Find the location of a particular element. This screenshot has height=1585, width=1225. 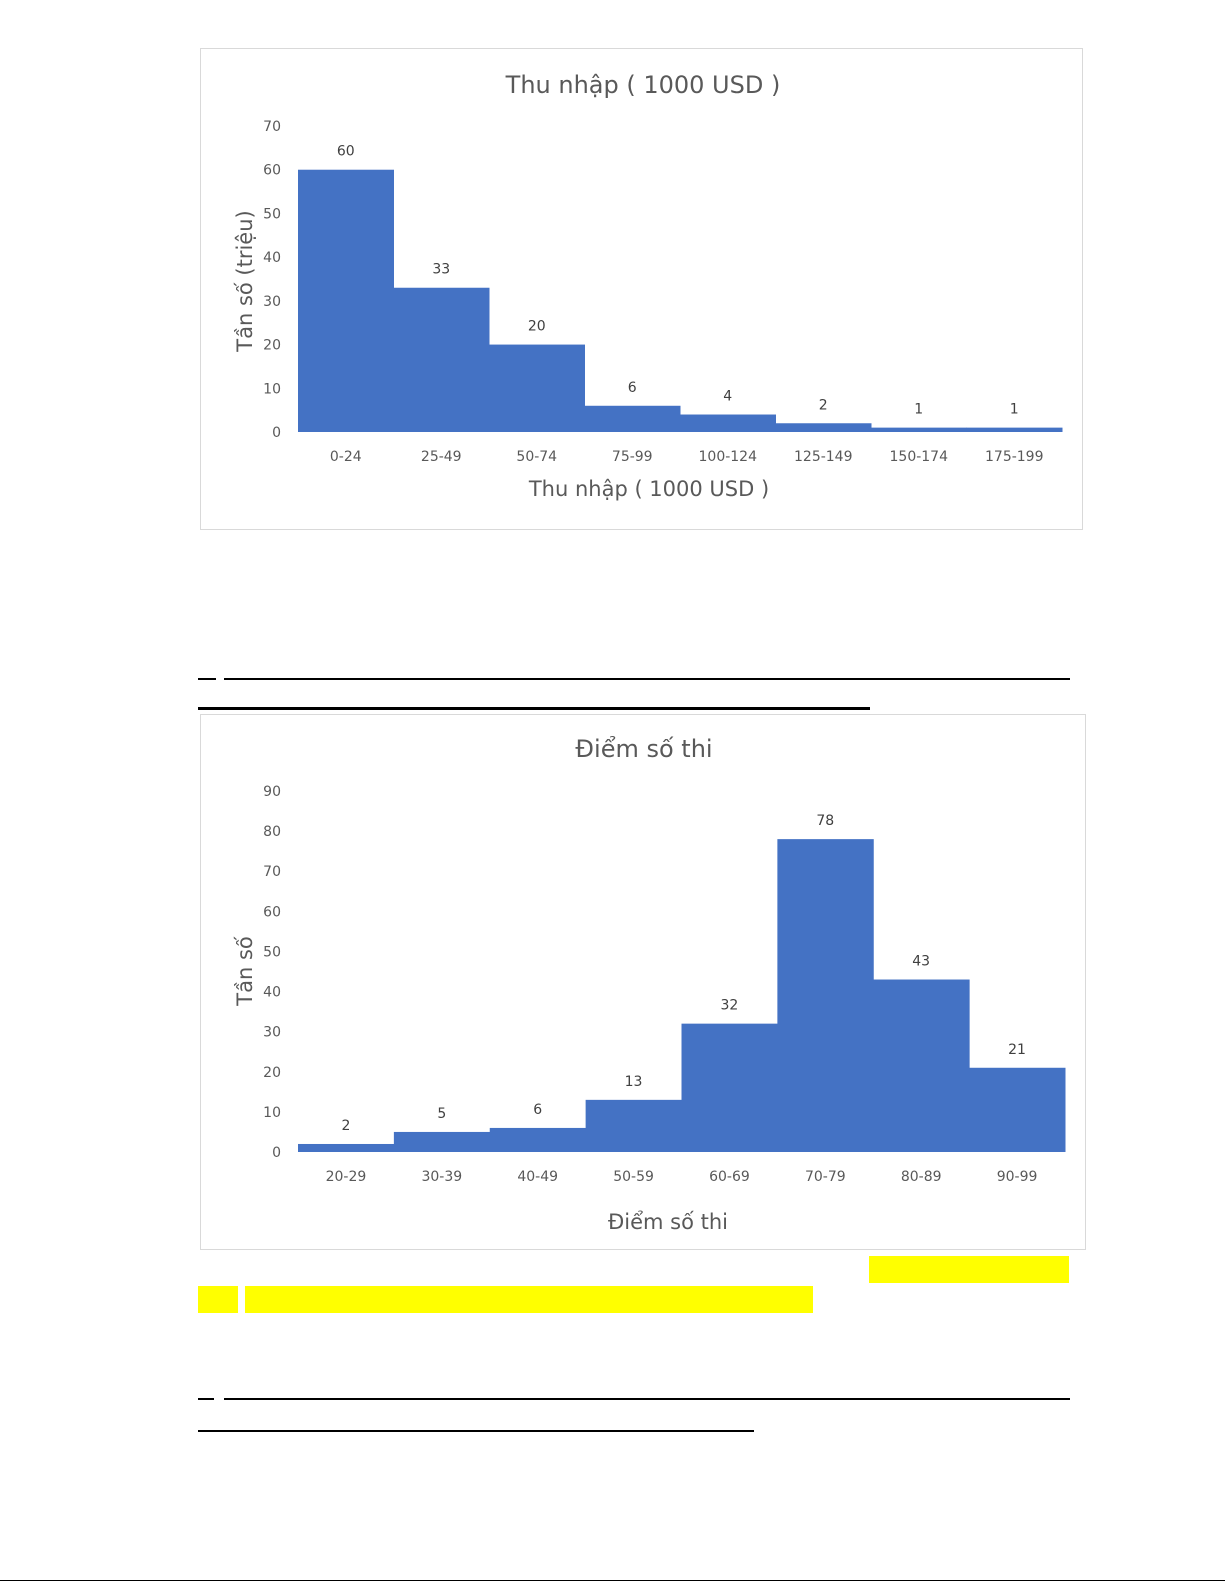

data-label-group: 60 33 20 6 4 2 1 1 is located at coordinates (678, 281).